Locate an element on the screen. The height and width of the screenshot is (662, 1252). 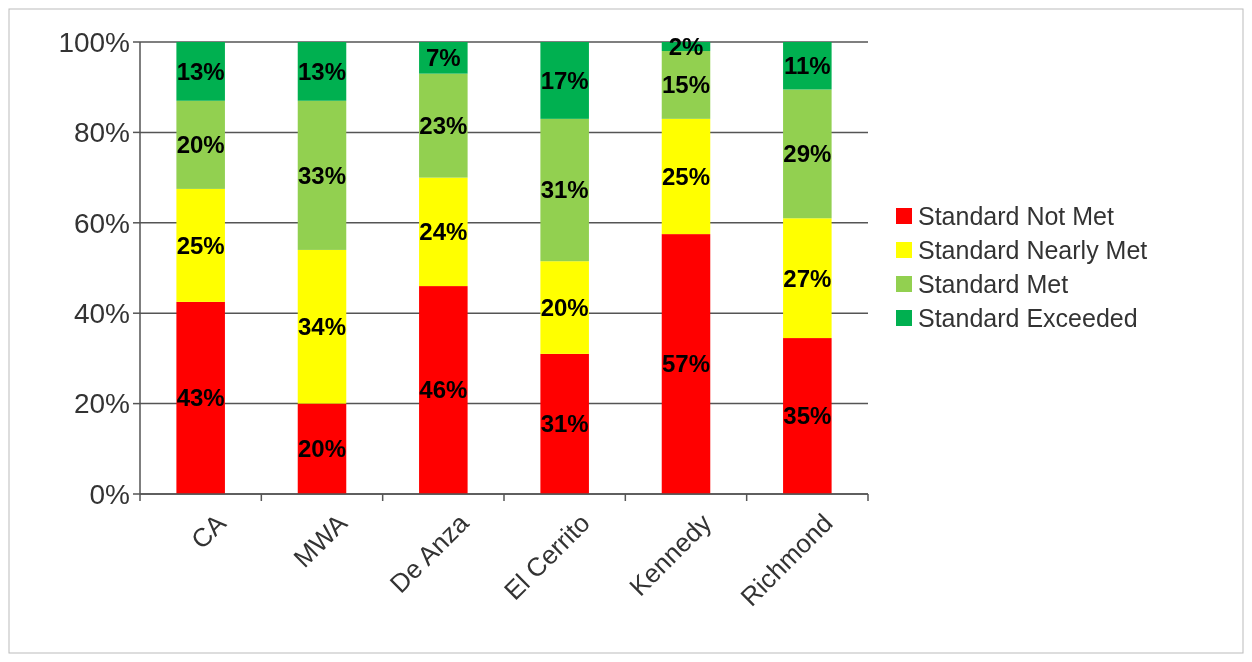
data-label: 33% is located at coordinates (322, 175).